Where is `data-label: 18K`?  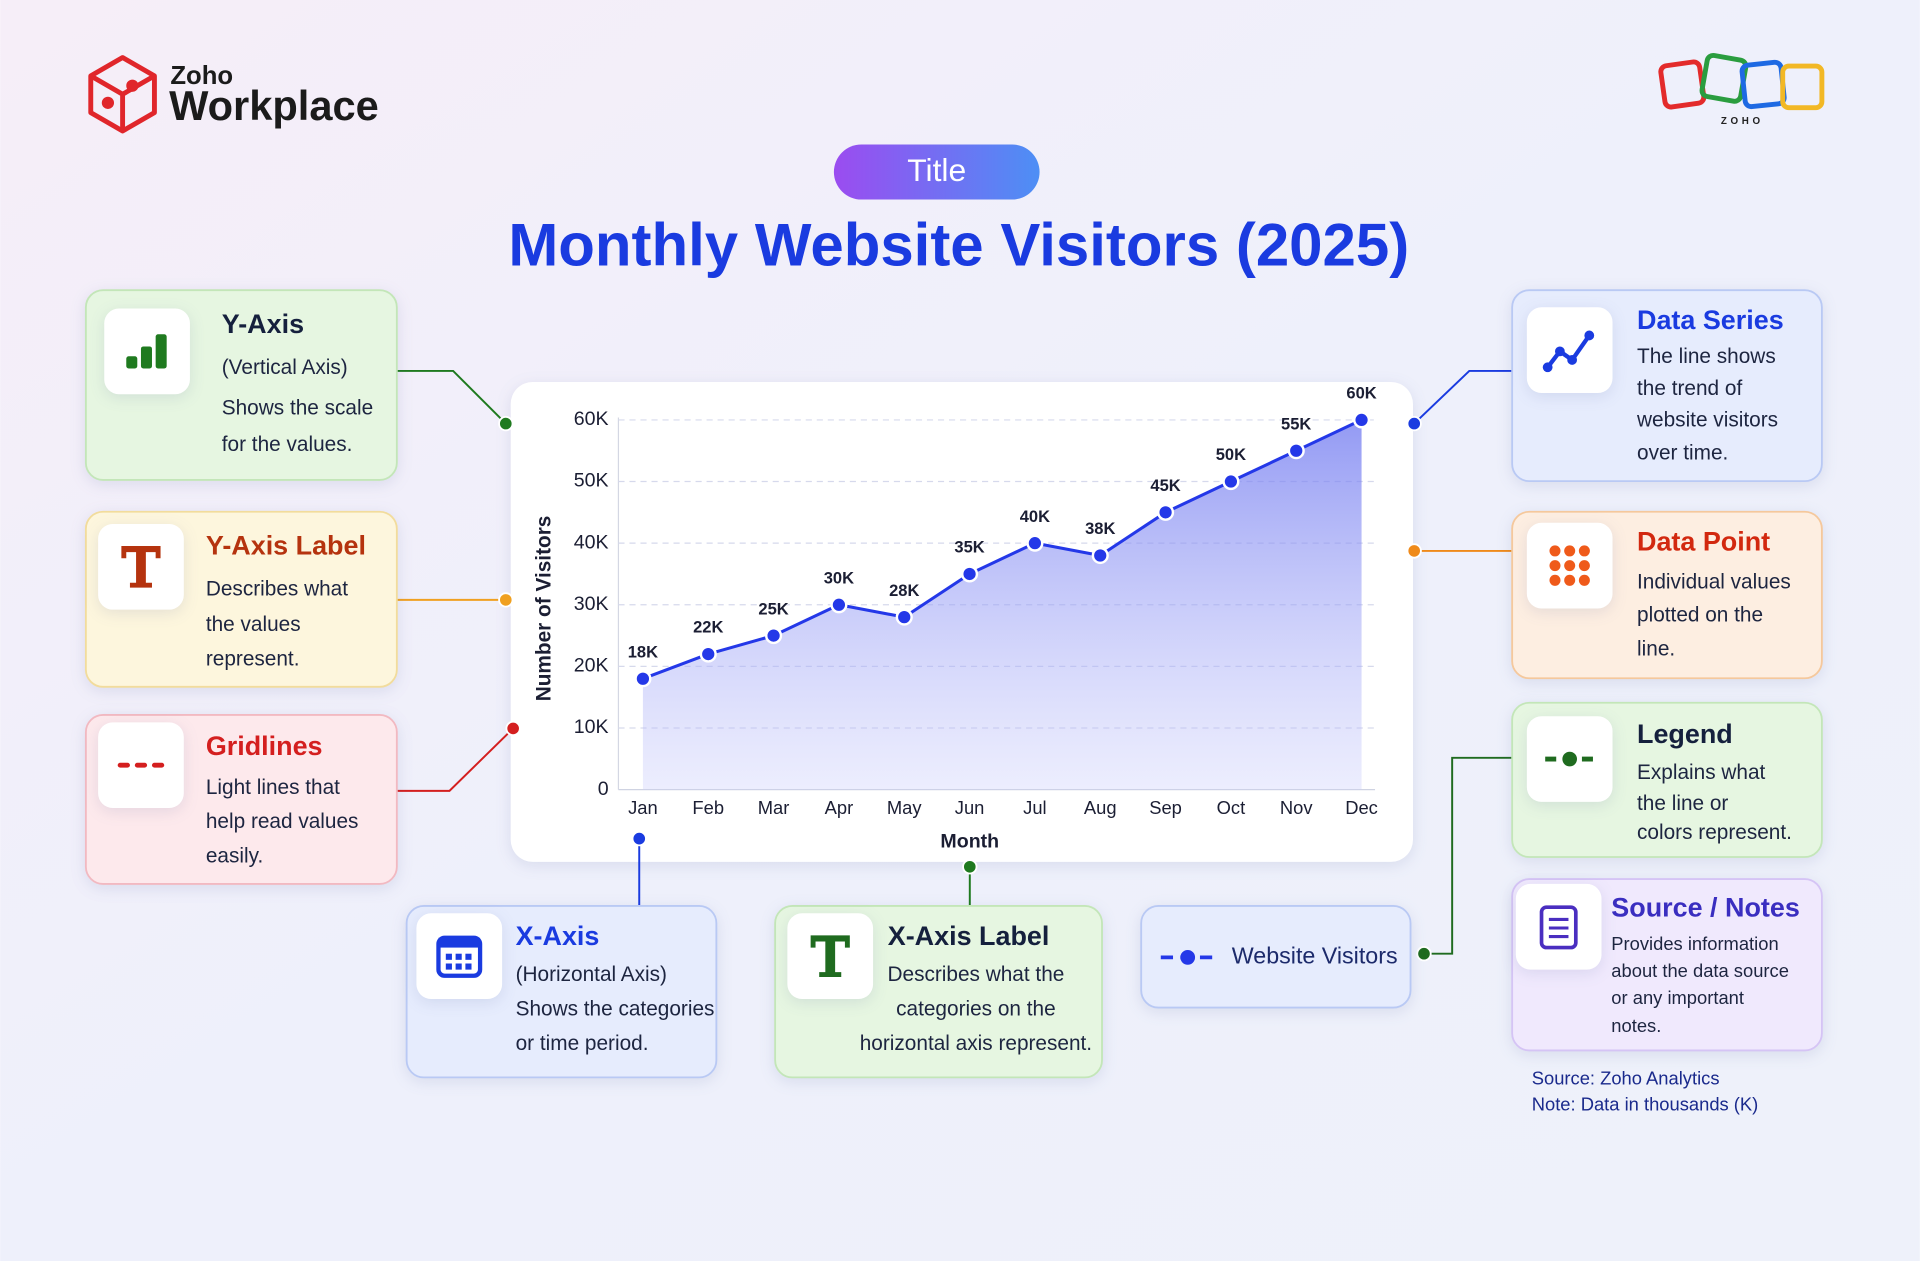
data-label: 18K is located at coordinates (643, 651).